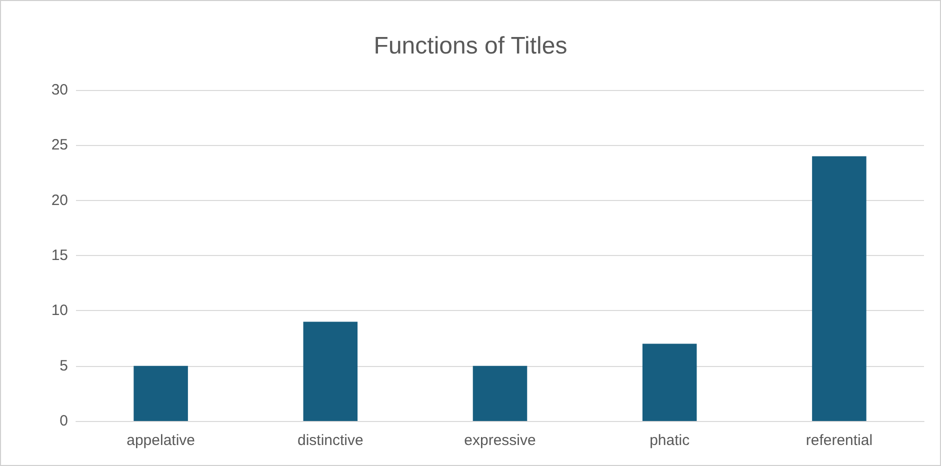 The height and width of the screenshot is (466, 941). I want to click on x-tick-label: phatic, so click(670, 440).